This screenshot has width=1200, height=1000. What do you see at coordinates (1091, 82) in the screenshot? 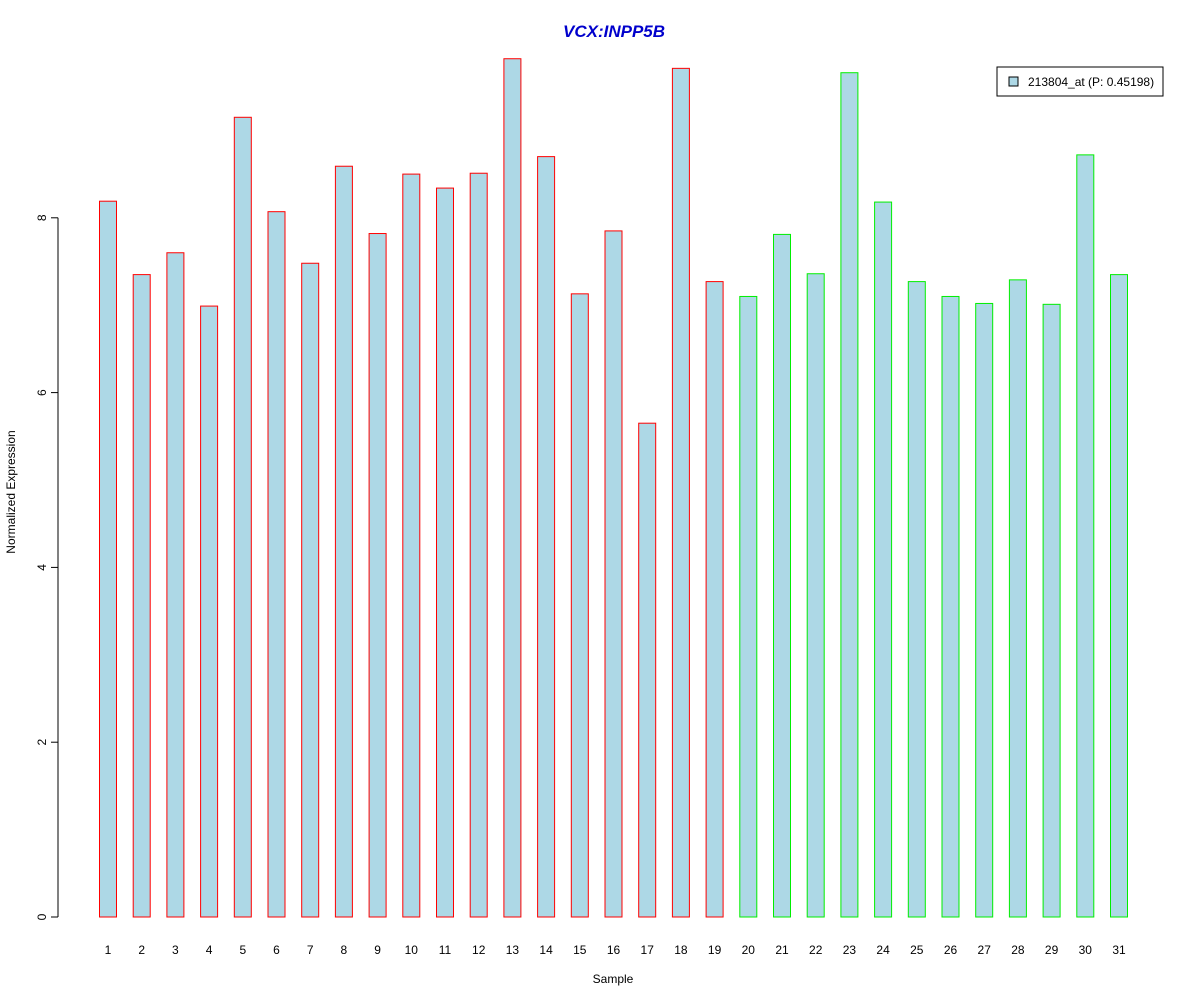
I see `legend-label: 213804_at (P: 0.45198)` at bounding box center [1091, 82].